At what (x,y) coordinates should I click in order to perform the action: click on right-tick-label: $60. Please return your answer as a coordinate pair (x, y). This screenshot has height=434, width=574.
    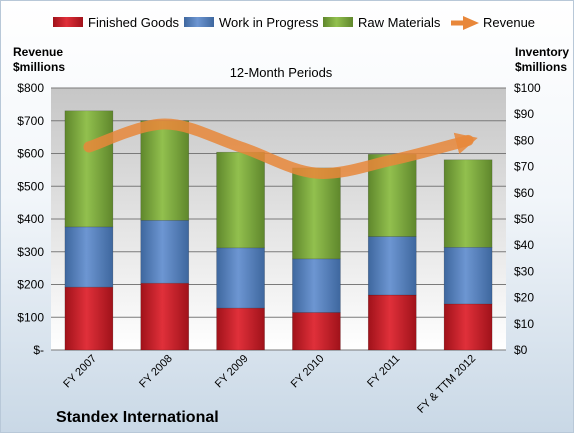
    Looking at the image, I should click on (524, 193).